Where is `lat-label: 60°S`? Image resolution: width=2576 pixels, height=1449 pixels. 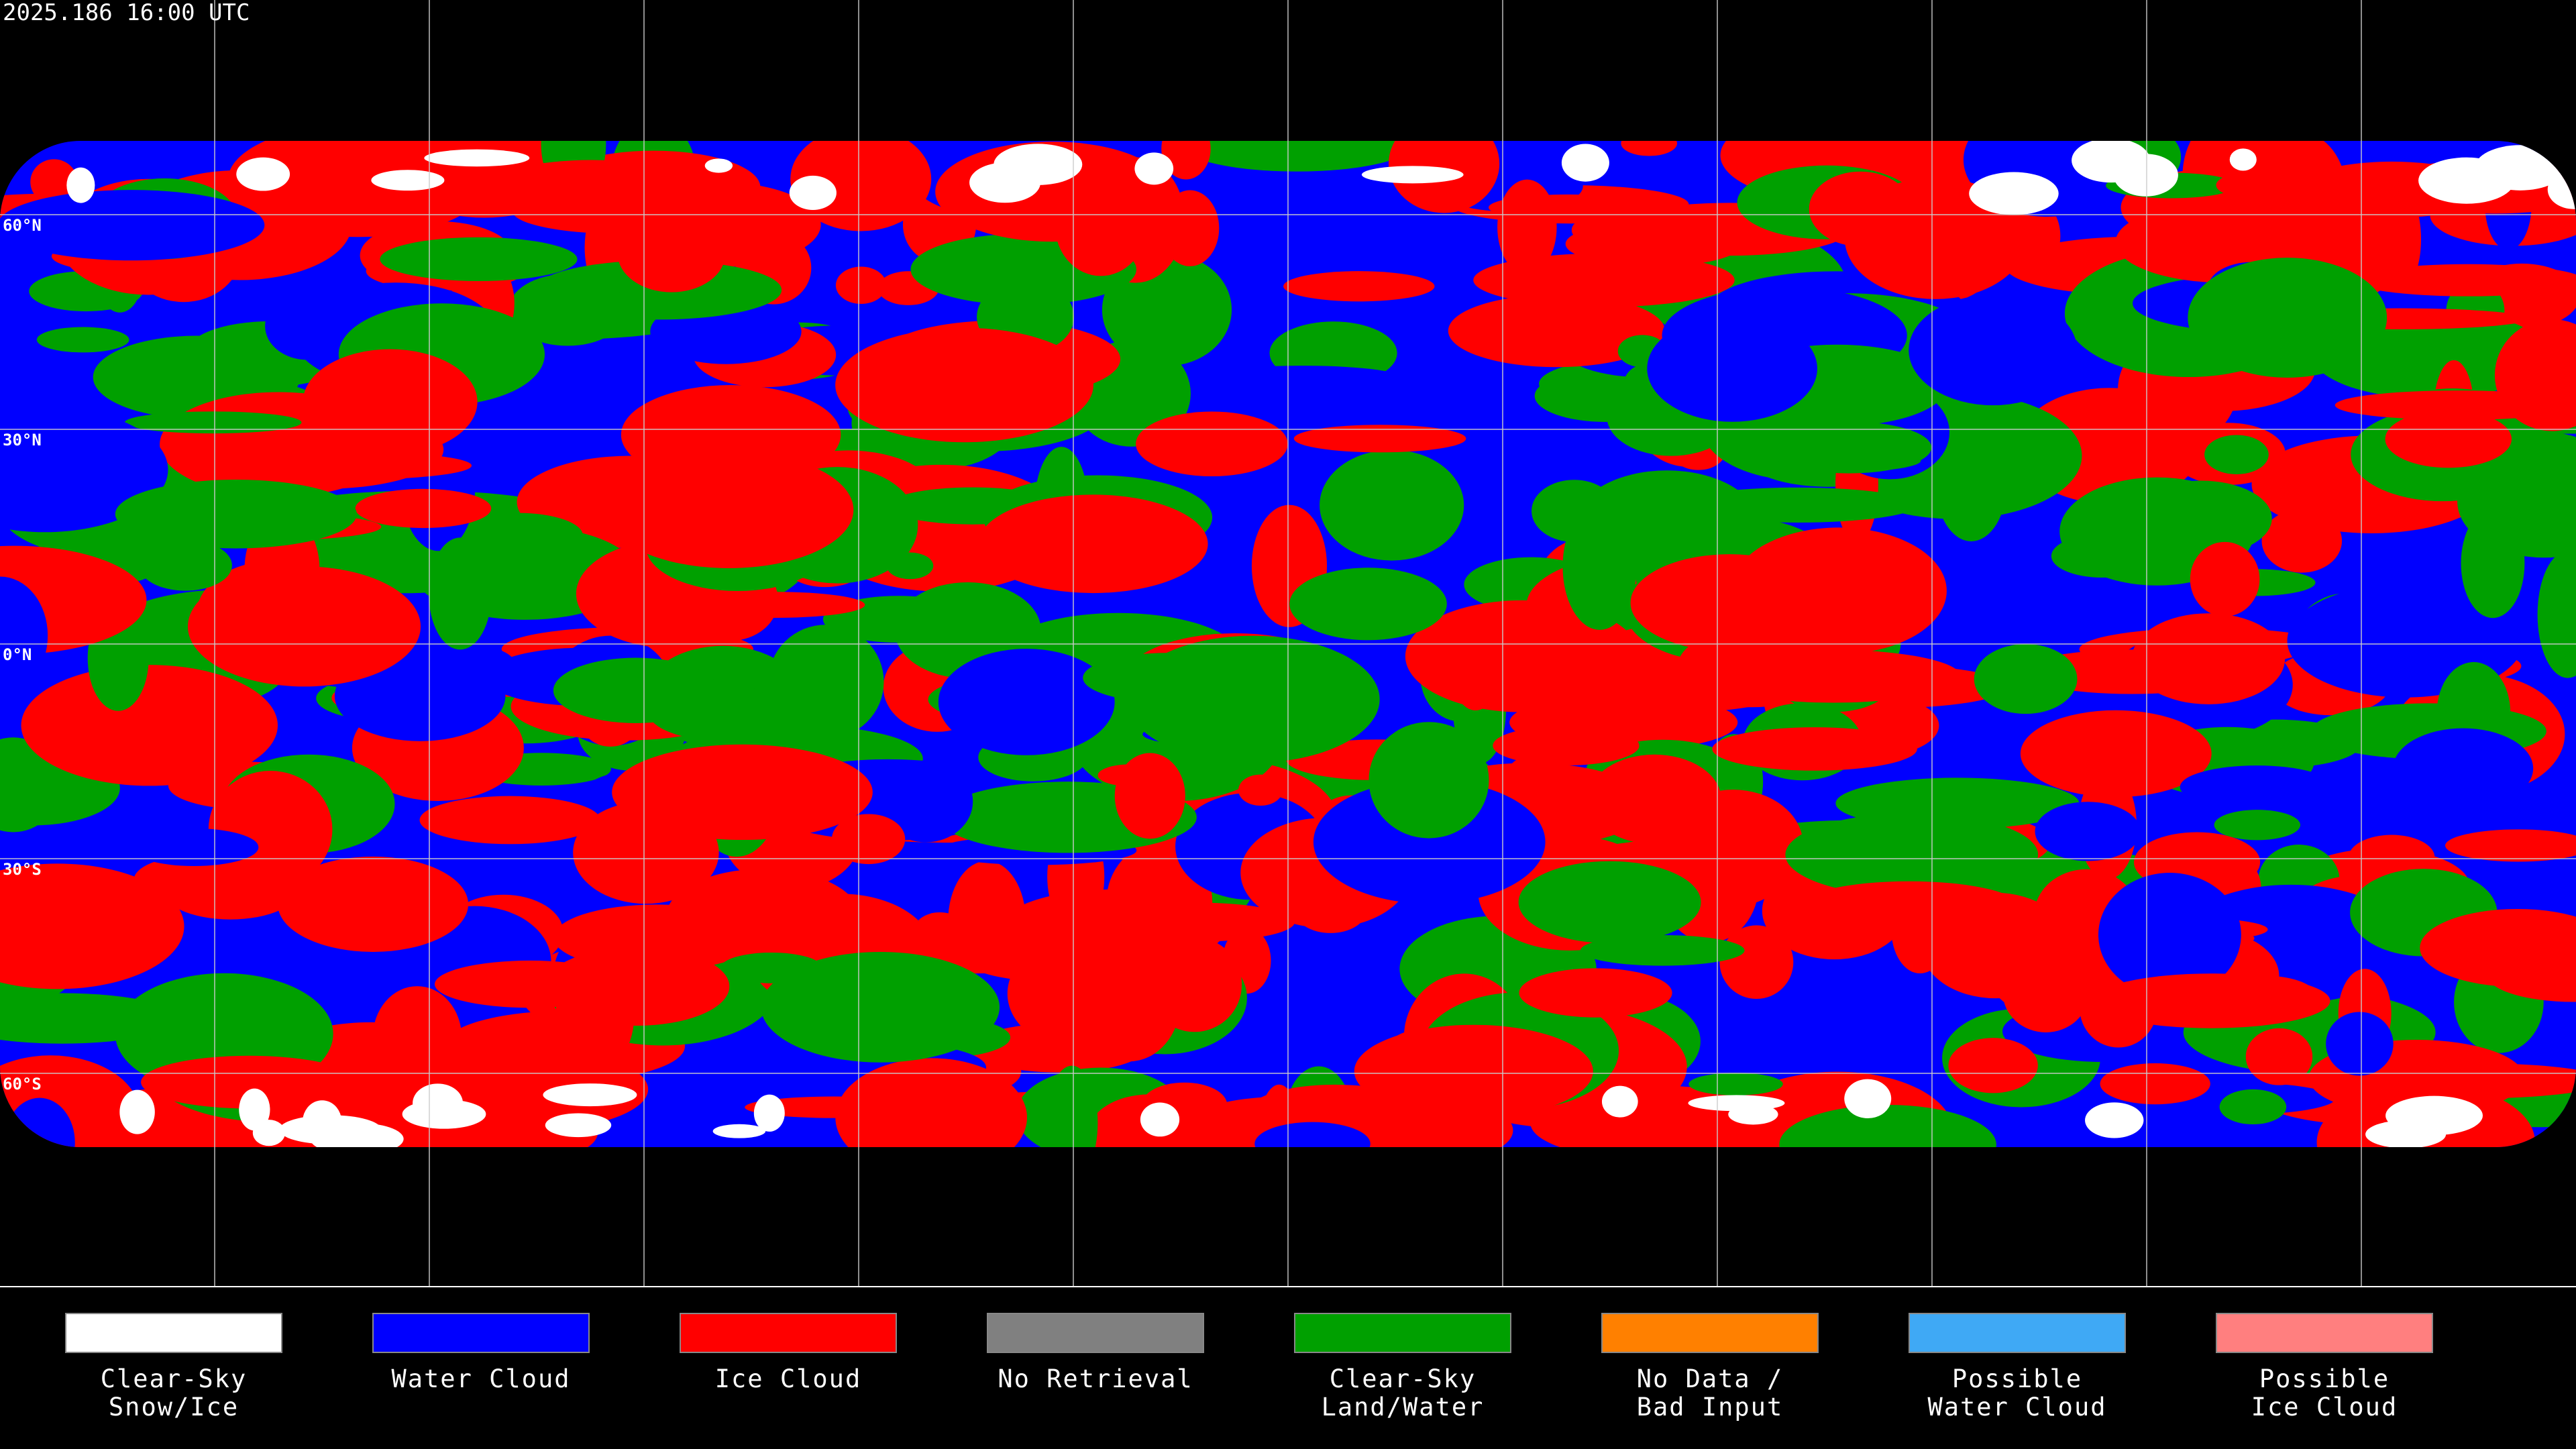 lat-label: 60°S is located at coordinates (22, 1084).